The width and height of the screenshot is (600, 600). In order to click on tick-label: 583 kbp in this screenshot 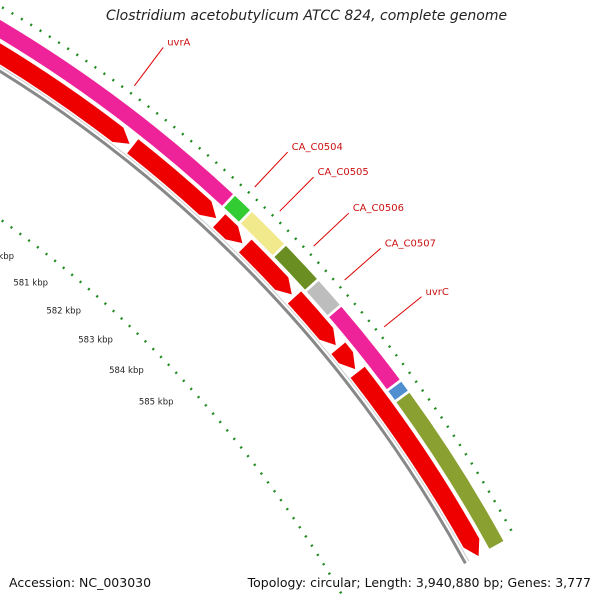, I will do `click(95, 341)`.